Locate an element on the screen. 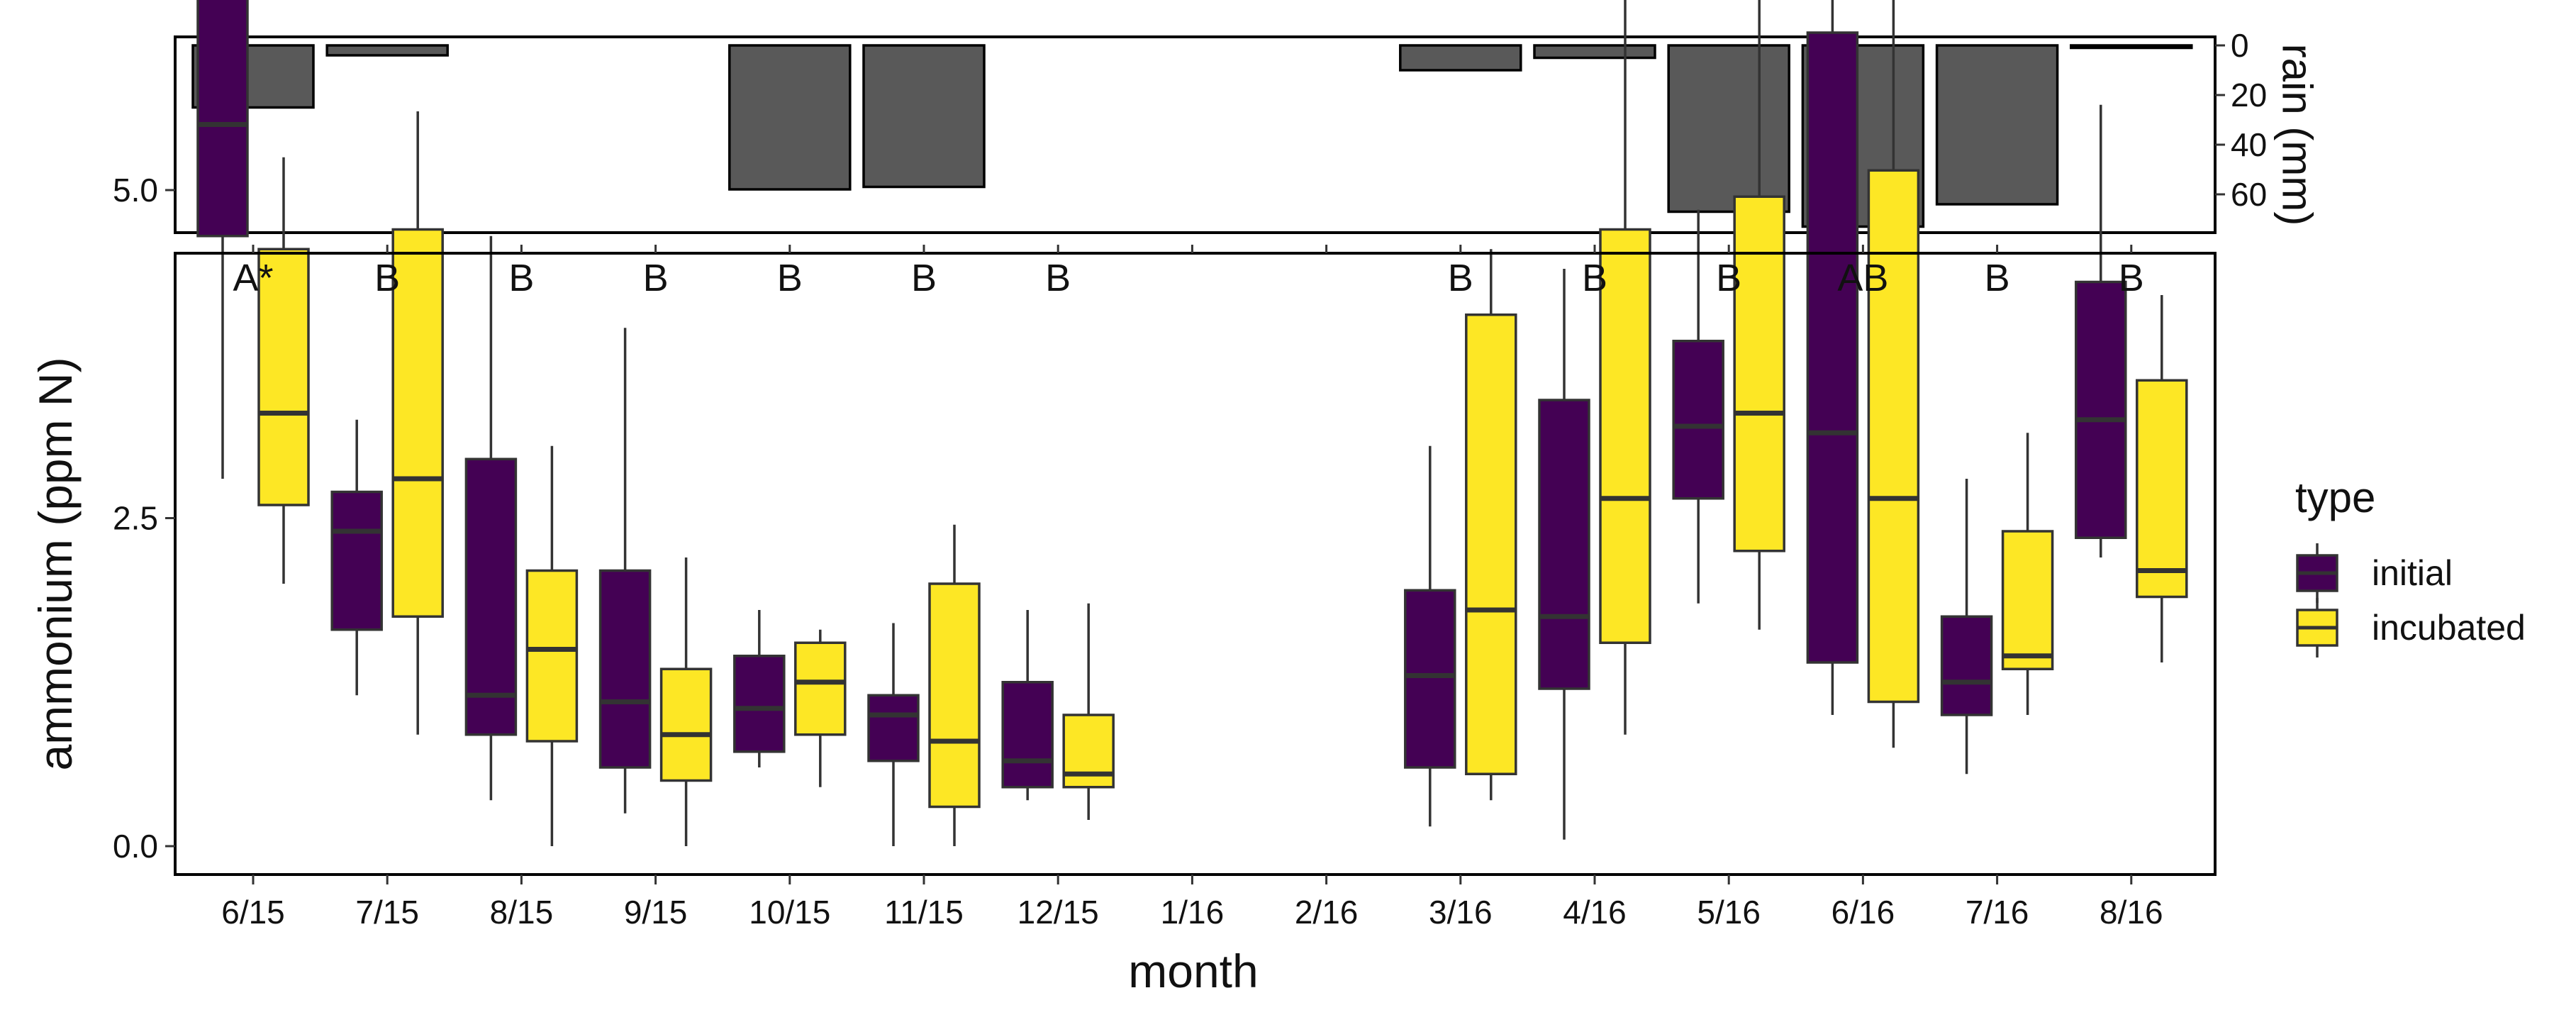  xtick-label: 5/16 is located at coordinates (1729, 912).